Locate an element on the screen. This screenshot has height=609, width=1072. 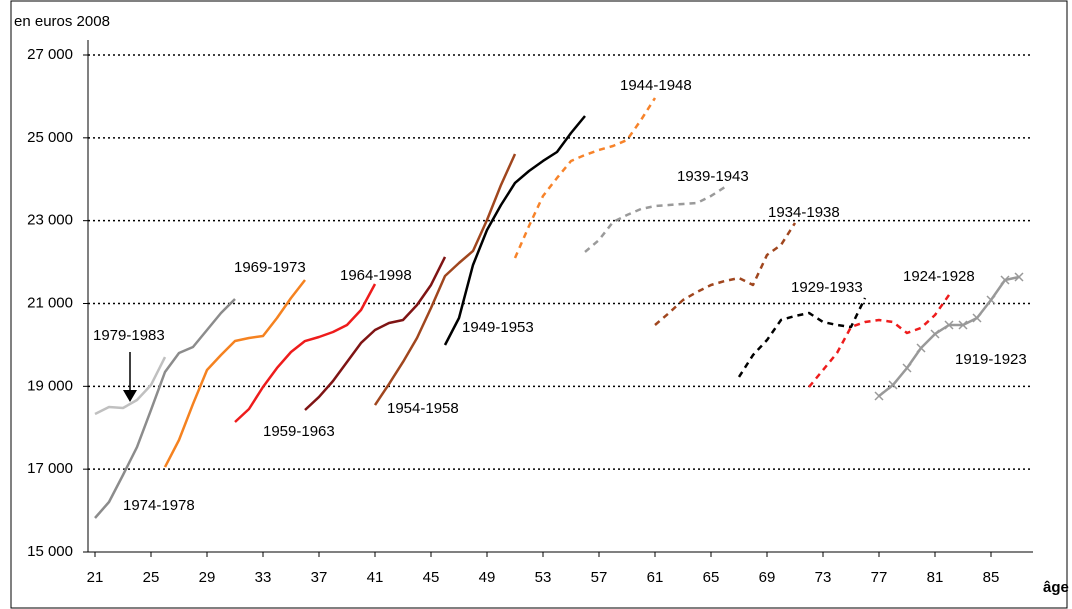
series-label: 1944-1948 is located at coordinates (656, 85).